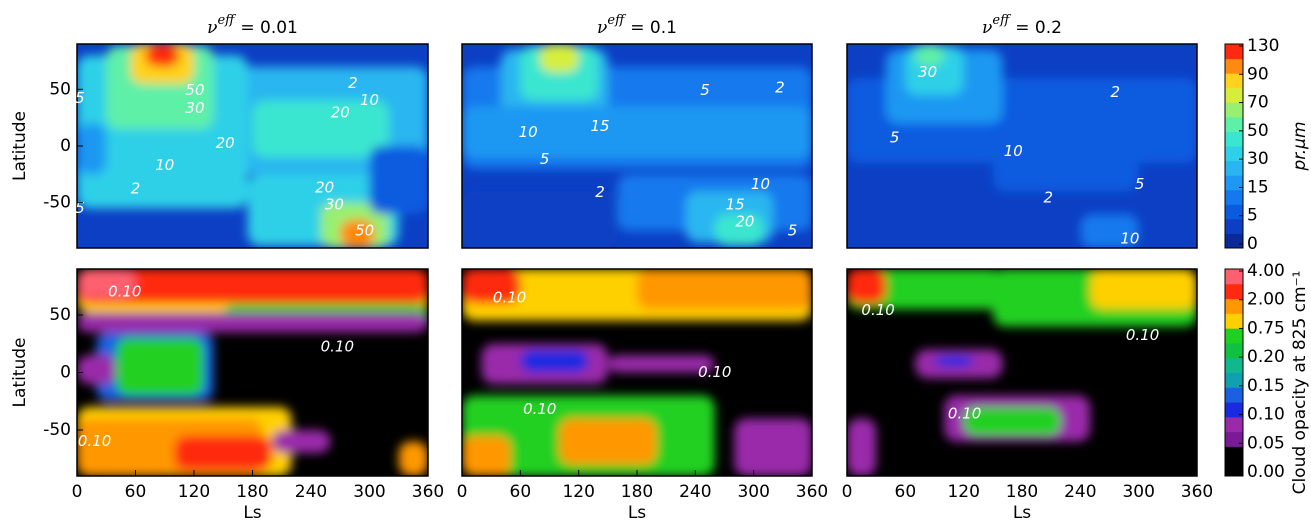  Describe the element at coordinates (1252, 244) in the screenshot. I see `colorbar-tick-label: 0` at that location.